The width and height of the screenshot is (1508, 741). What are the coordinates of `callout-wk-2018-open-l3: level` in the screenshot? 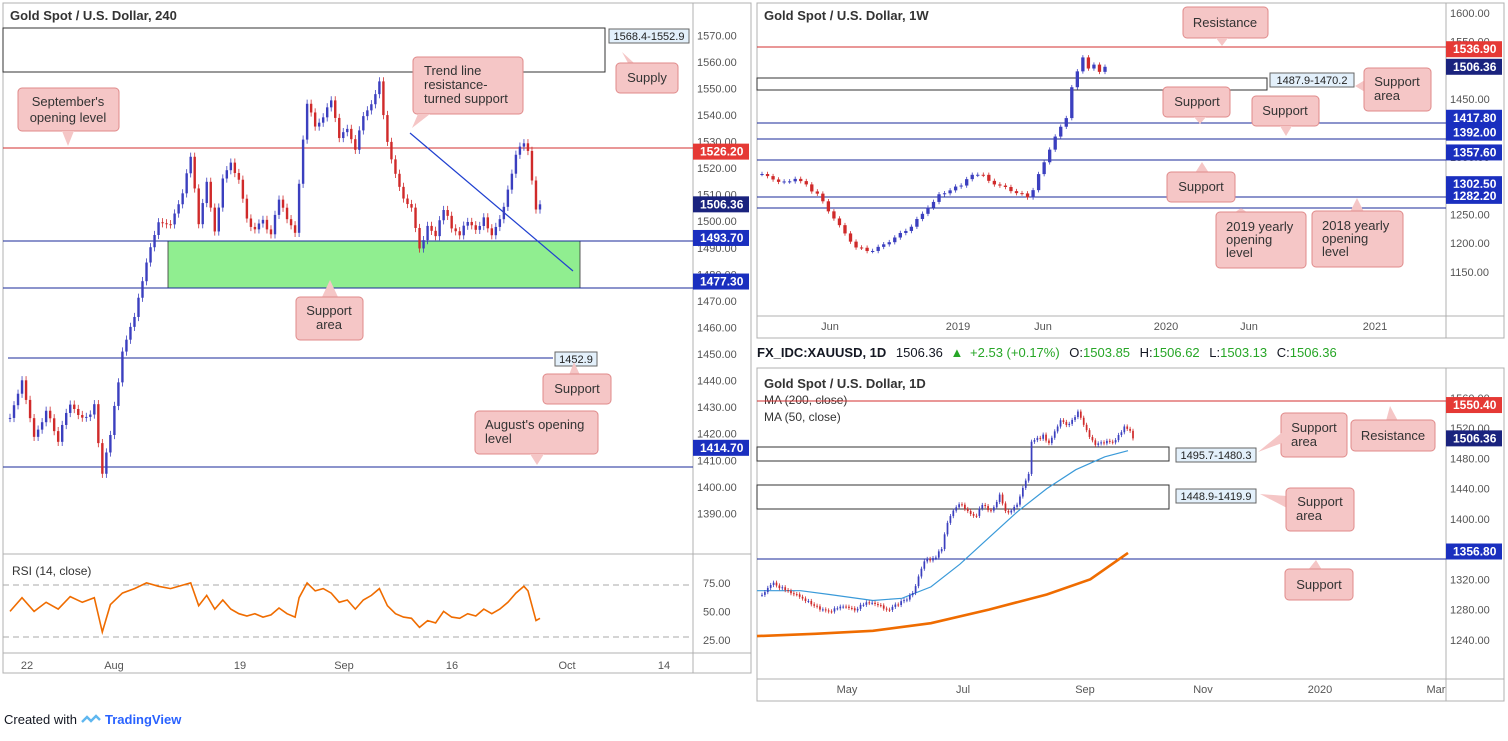 It's located at (1335, 251).